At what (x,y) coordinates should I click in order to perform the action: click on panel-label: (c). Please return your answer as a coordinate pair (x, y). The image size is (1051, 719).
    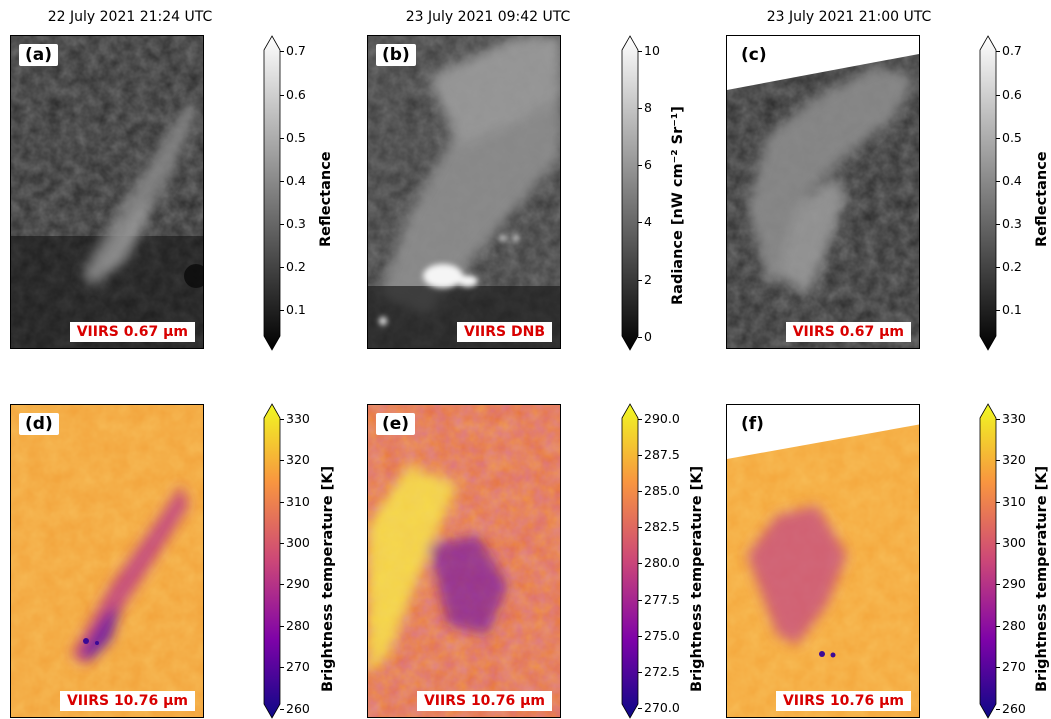
    Looking at the image, I should click on (754, 55).